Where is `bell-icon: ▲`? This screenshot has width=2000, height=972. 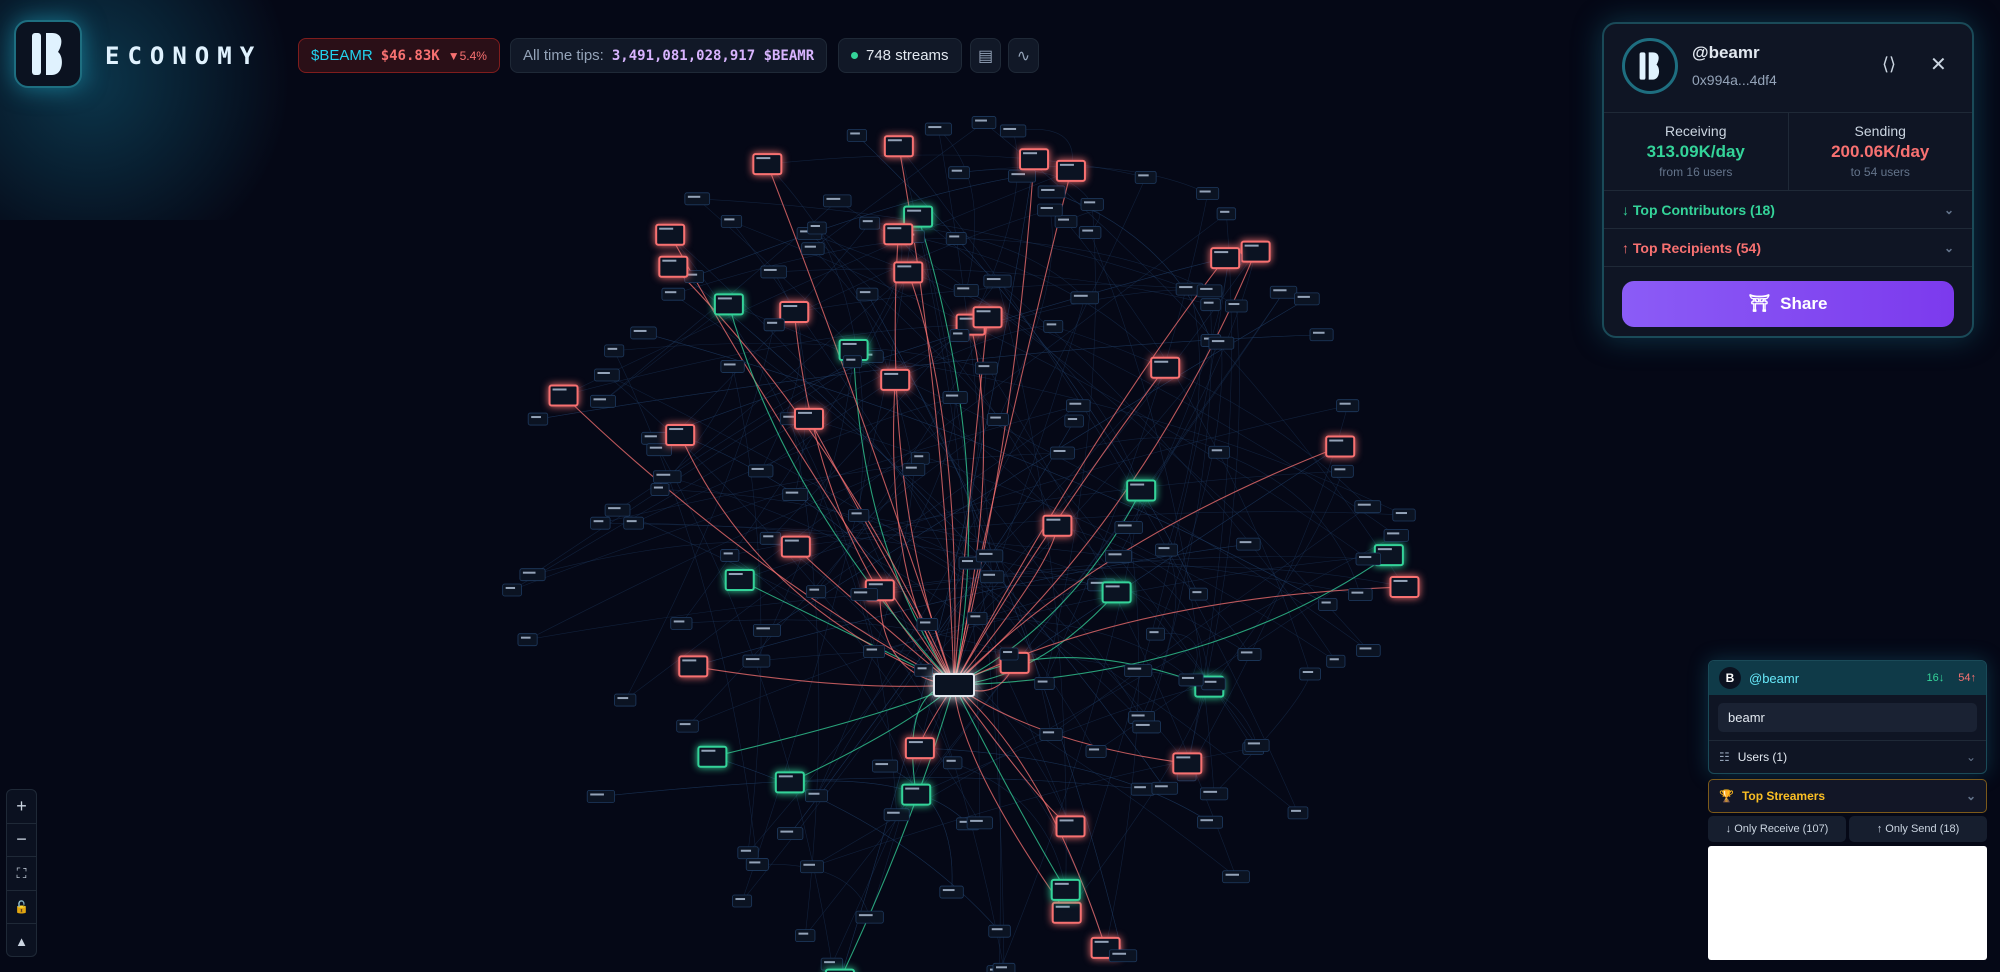
bell-icon: ▲ is located at coordinates (21, 941).